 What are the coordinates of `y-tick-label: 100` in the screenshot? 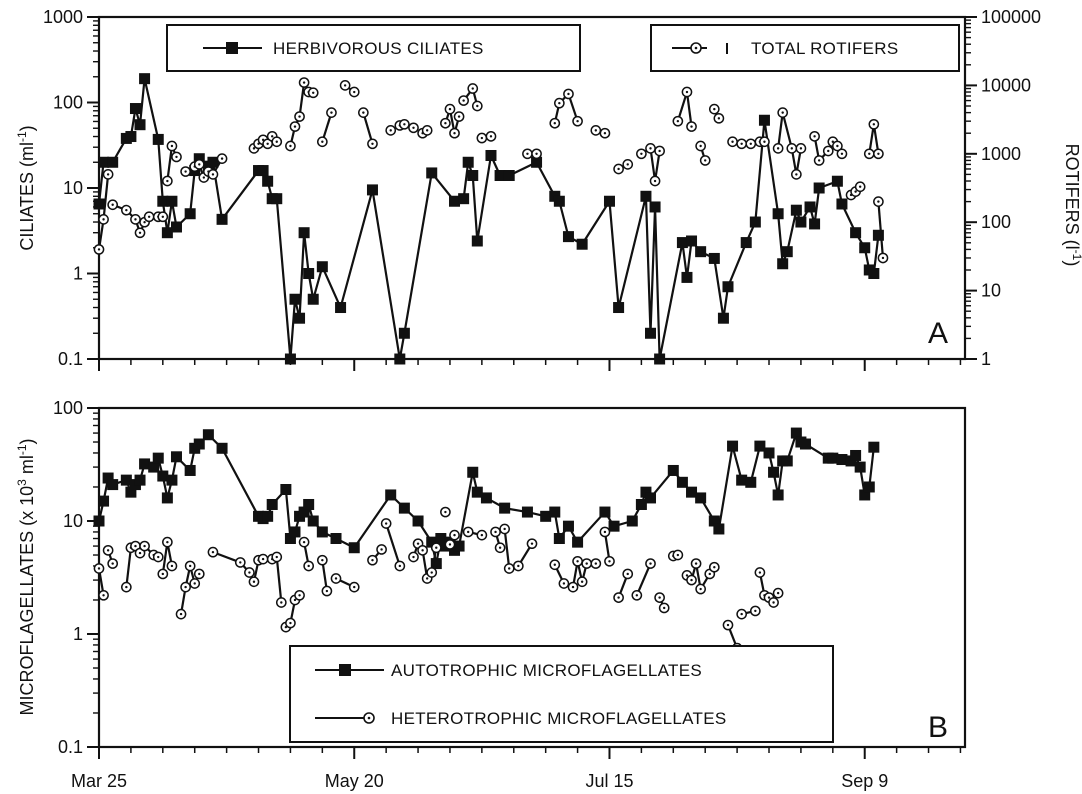 It's located at (68, 408).